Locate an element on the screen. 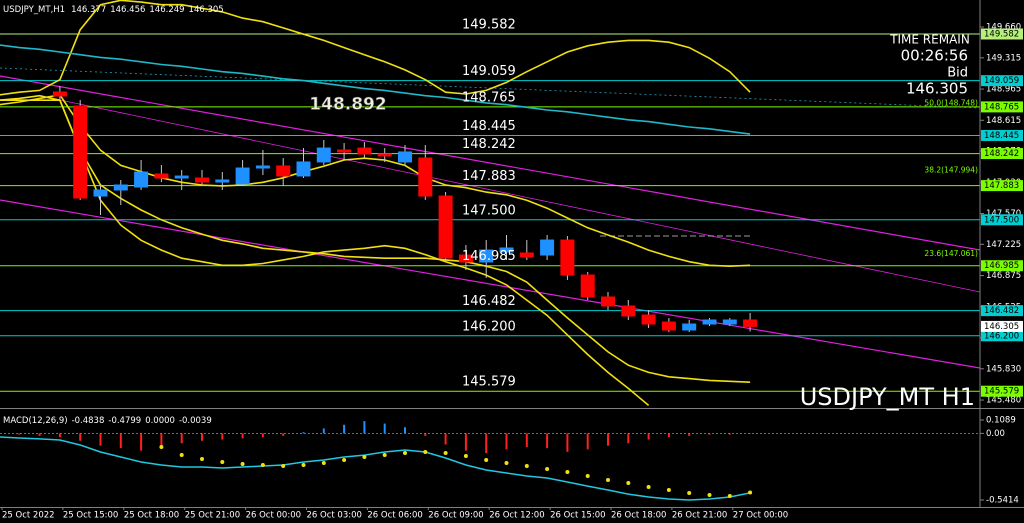  macd-readout: 0.0000 is located at coordinates (160, 421).